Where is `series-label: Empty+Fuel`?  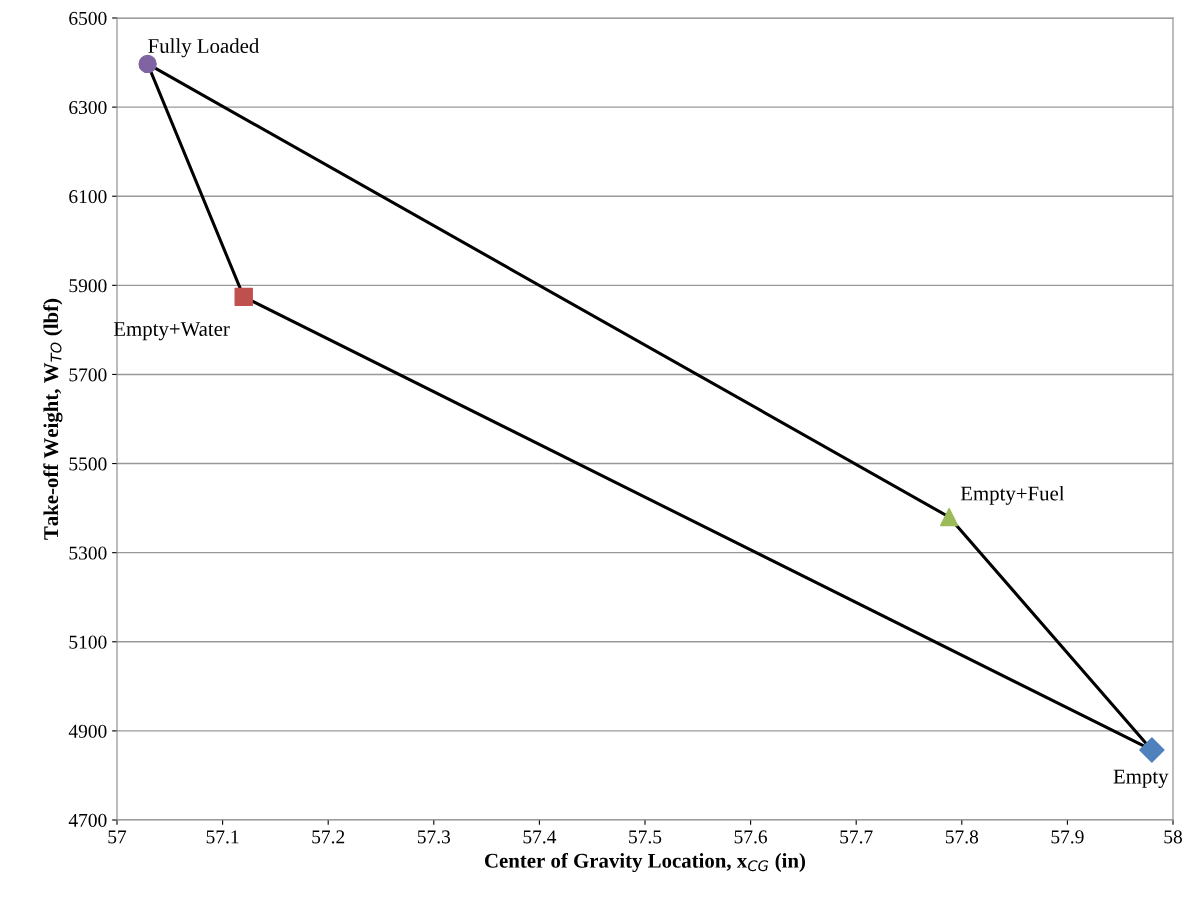 series-label: Empty+Fuel is located at coordinates (1012, 495).